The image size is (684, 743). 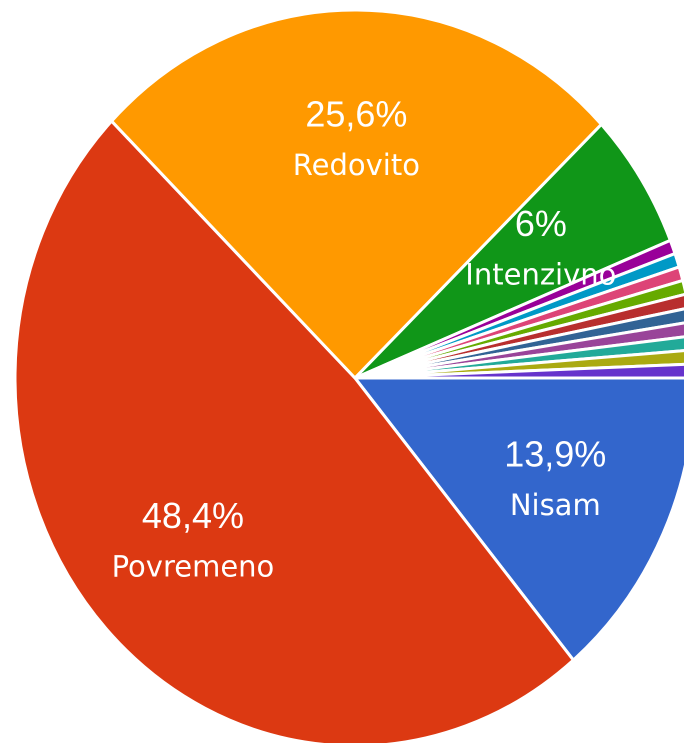 What do you see at coordinates (193, 567) in the screenshot?
I see `slice-category-label: Povremeno` at bounding box center [193, 567].